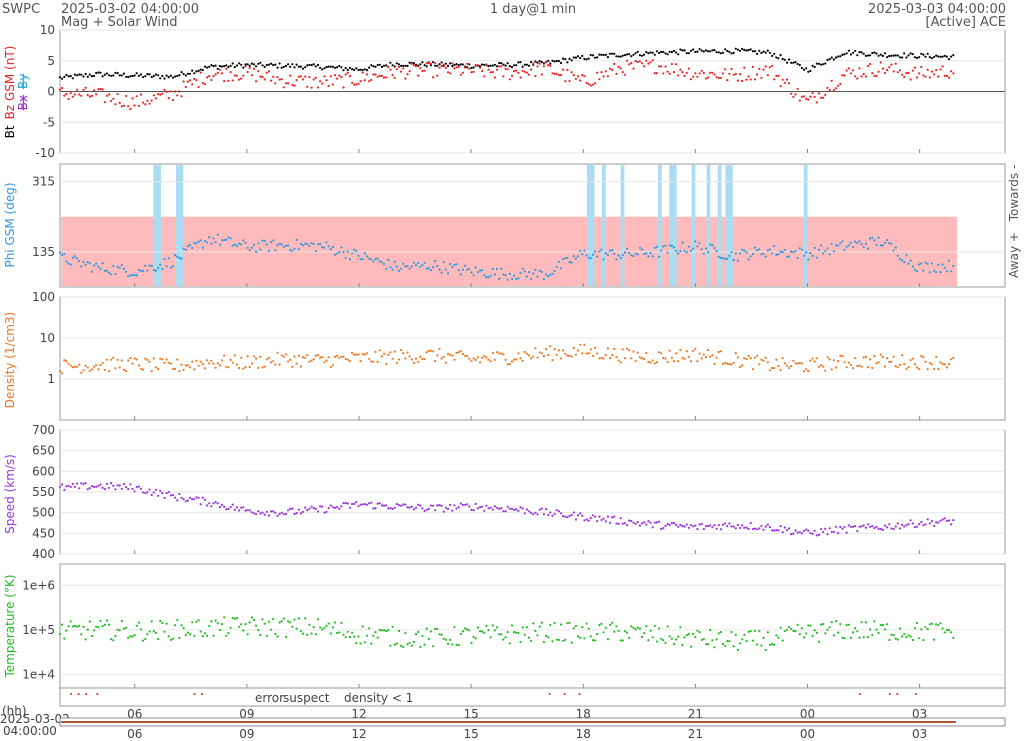 This screenshot has height=741, width=1024. I want to click on away-label: Away +, so click(1014, 255).